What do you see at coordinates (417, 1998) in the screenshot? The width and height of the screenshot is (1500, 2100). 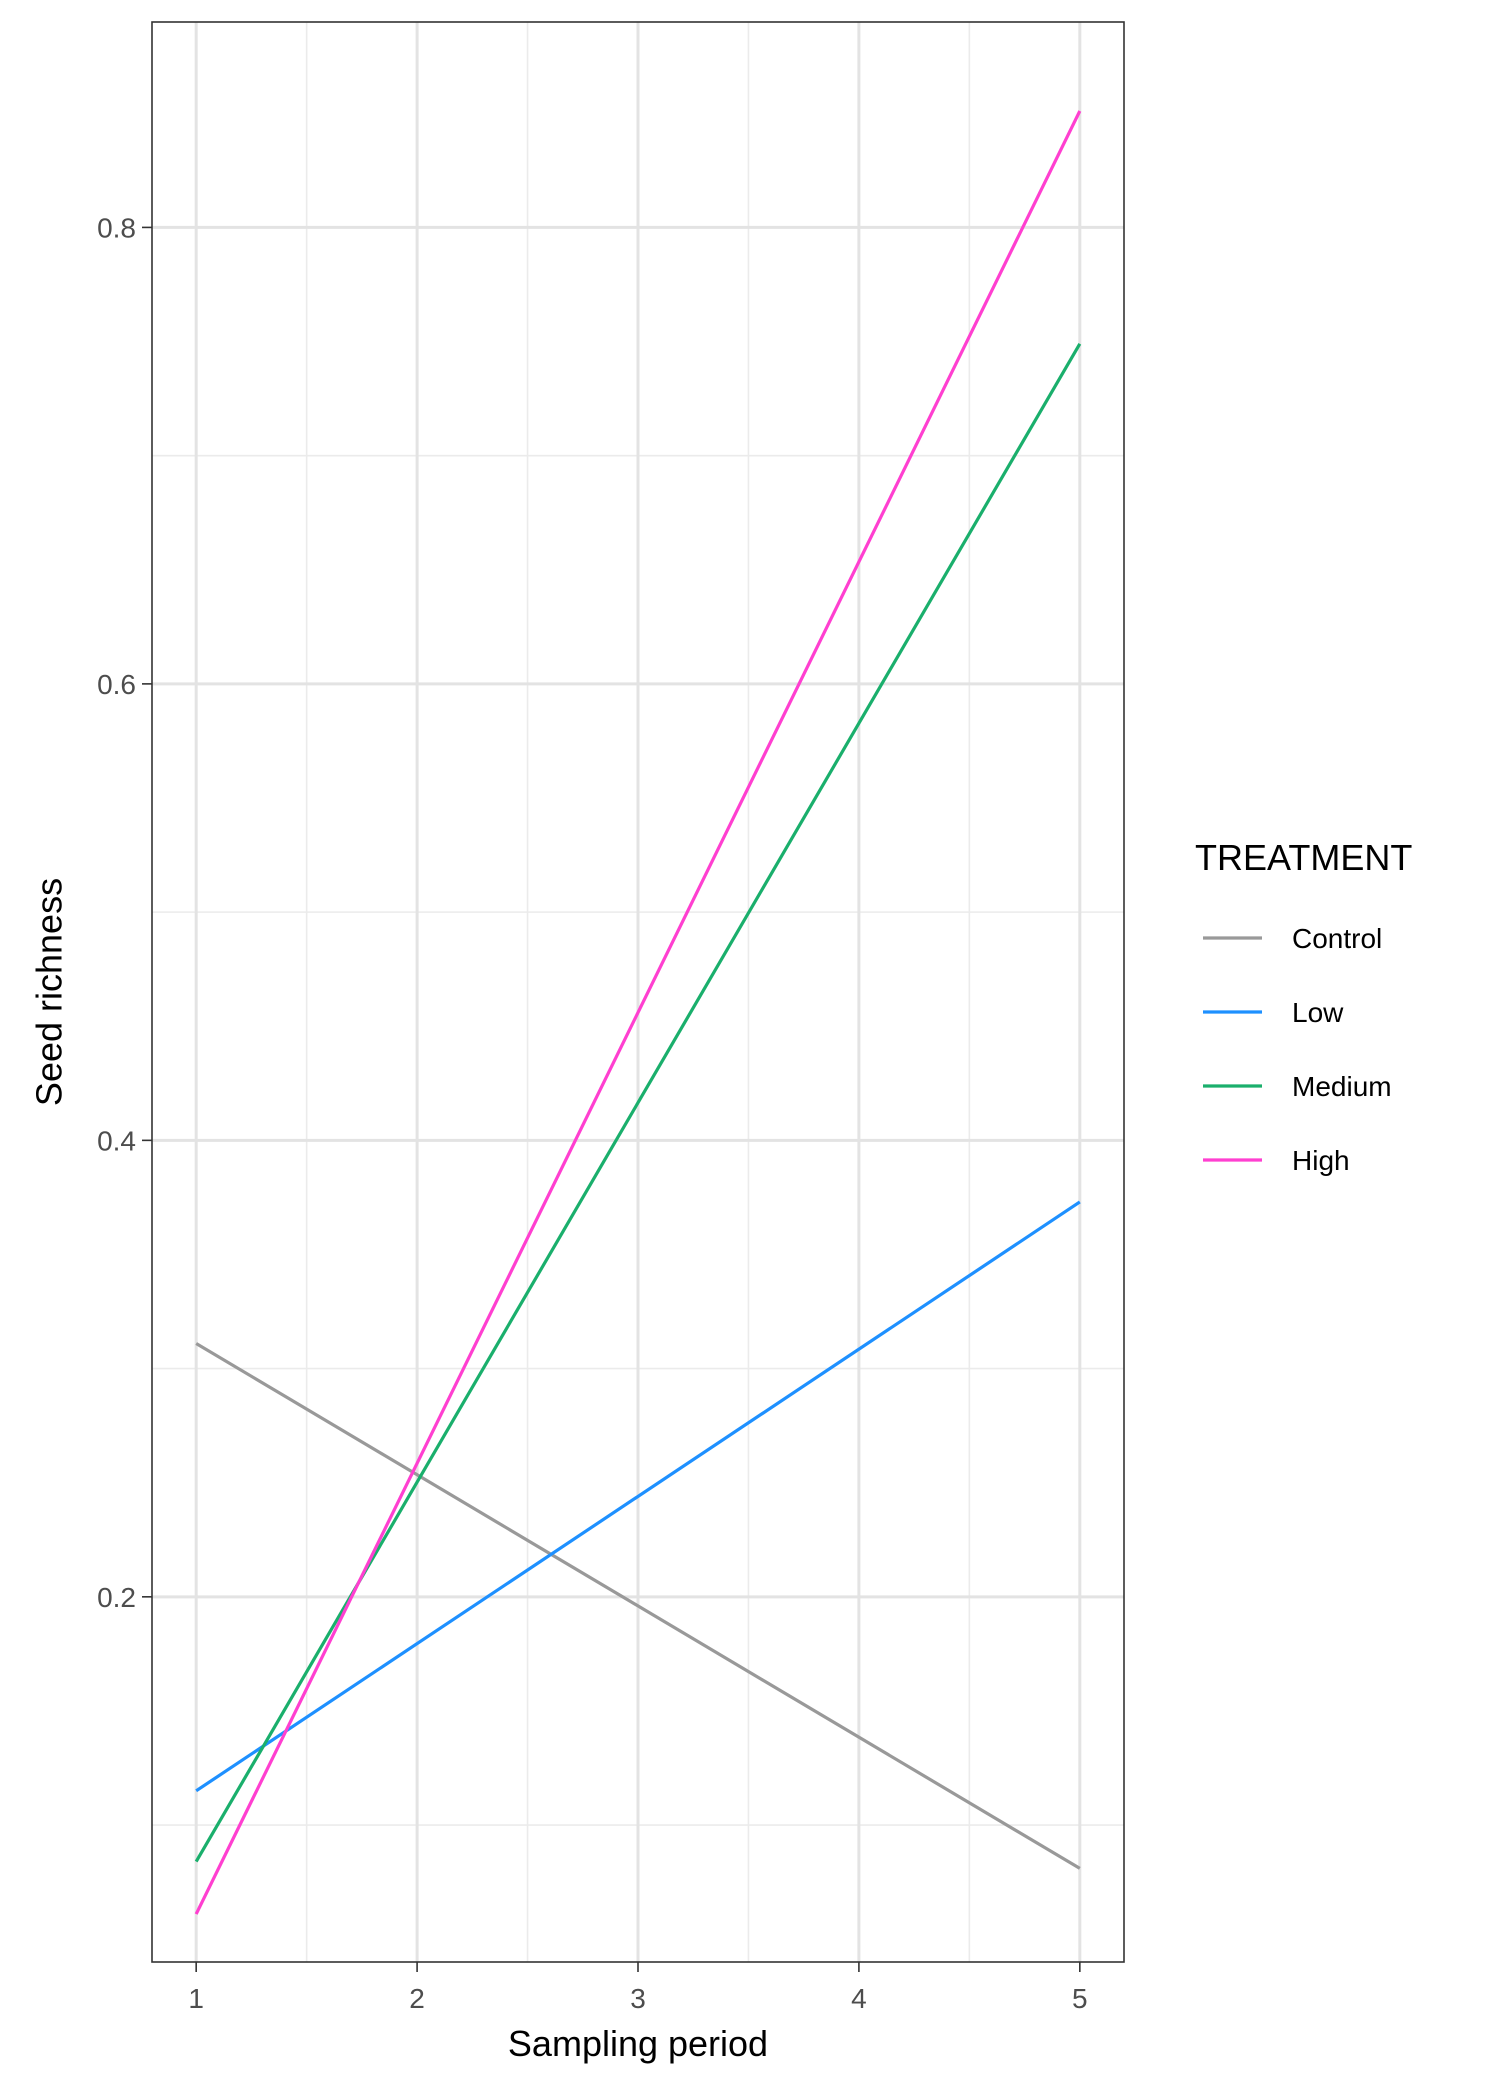 I see `x-tick-label: 2` at bounding box center [417, 1998].